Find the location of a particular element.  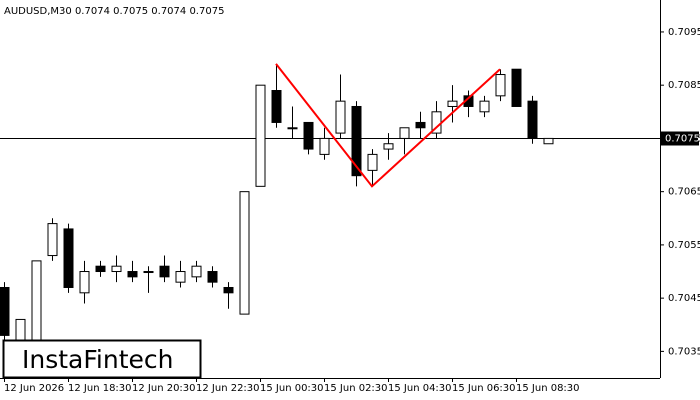

y-tick-label: 0.7065 is located at coordinates (684, 192).